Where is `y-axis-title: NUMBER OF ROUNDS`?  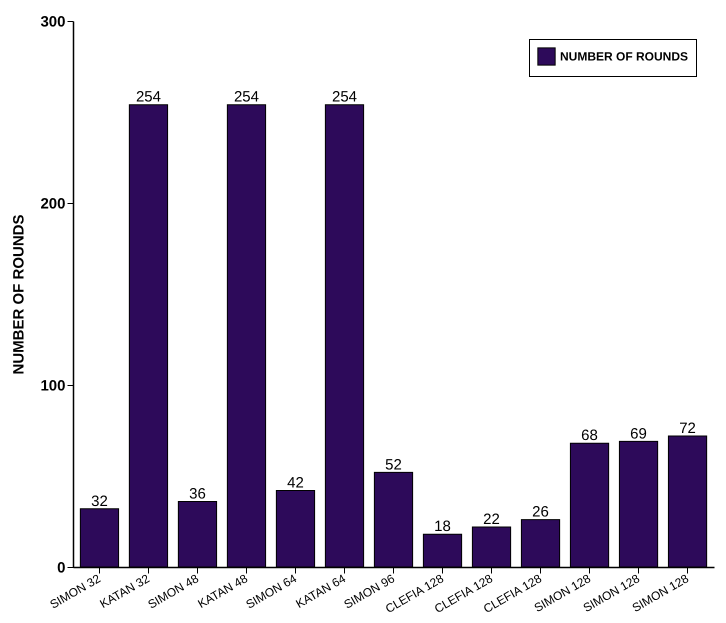
y-axis-title: NUMBER OF ROUNDS is located at coordinates (19, 294).